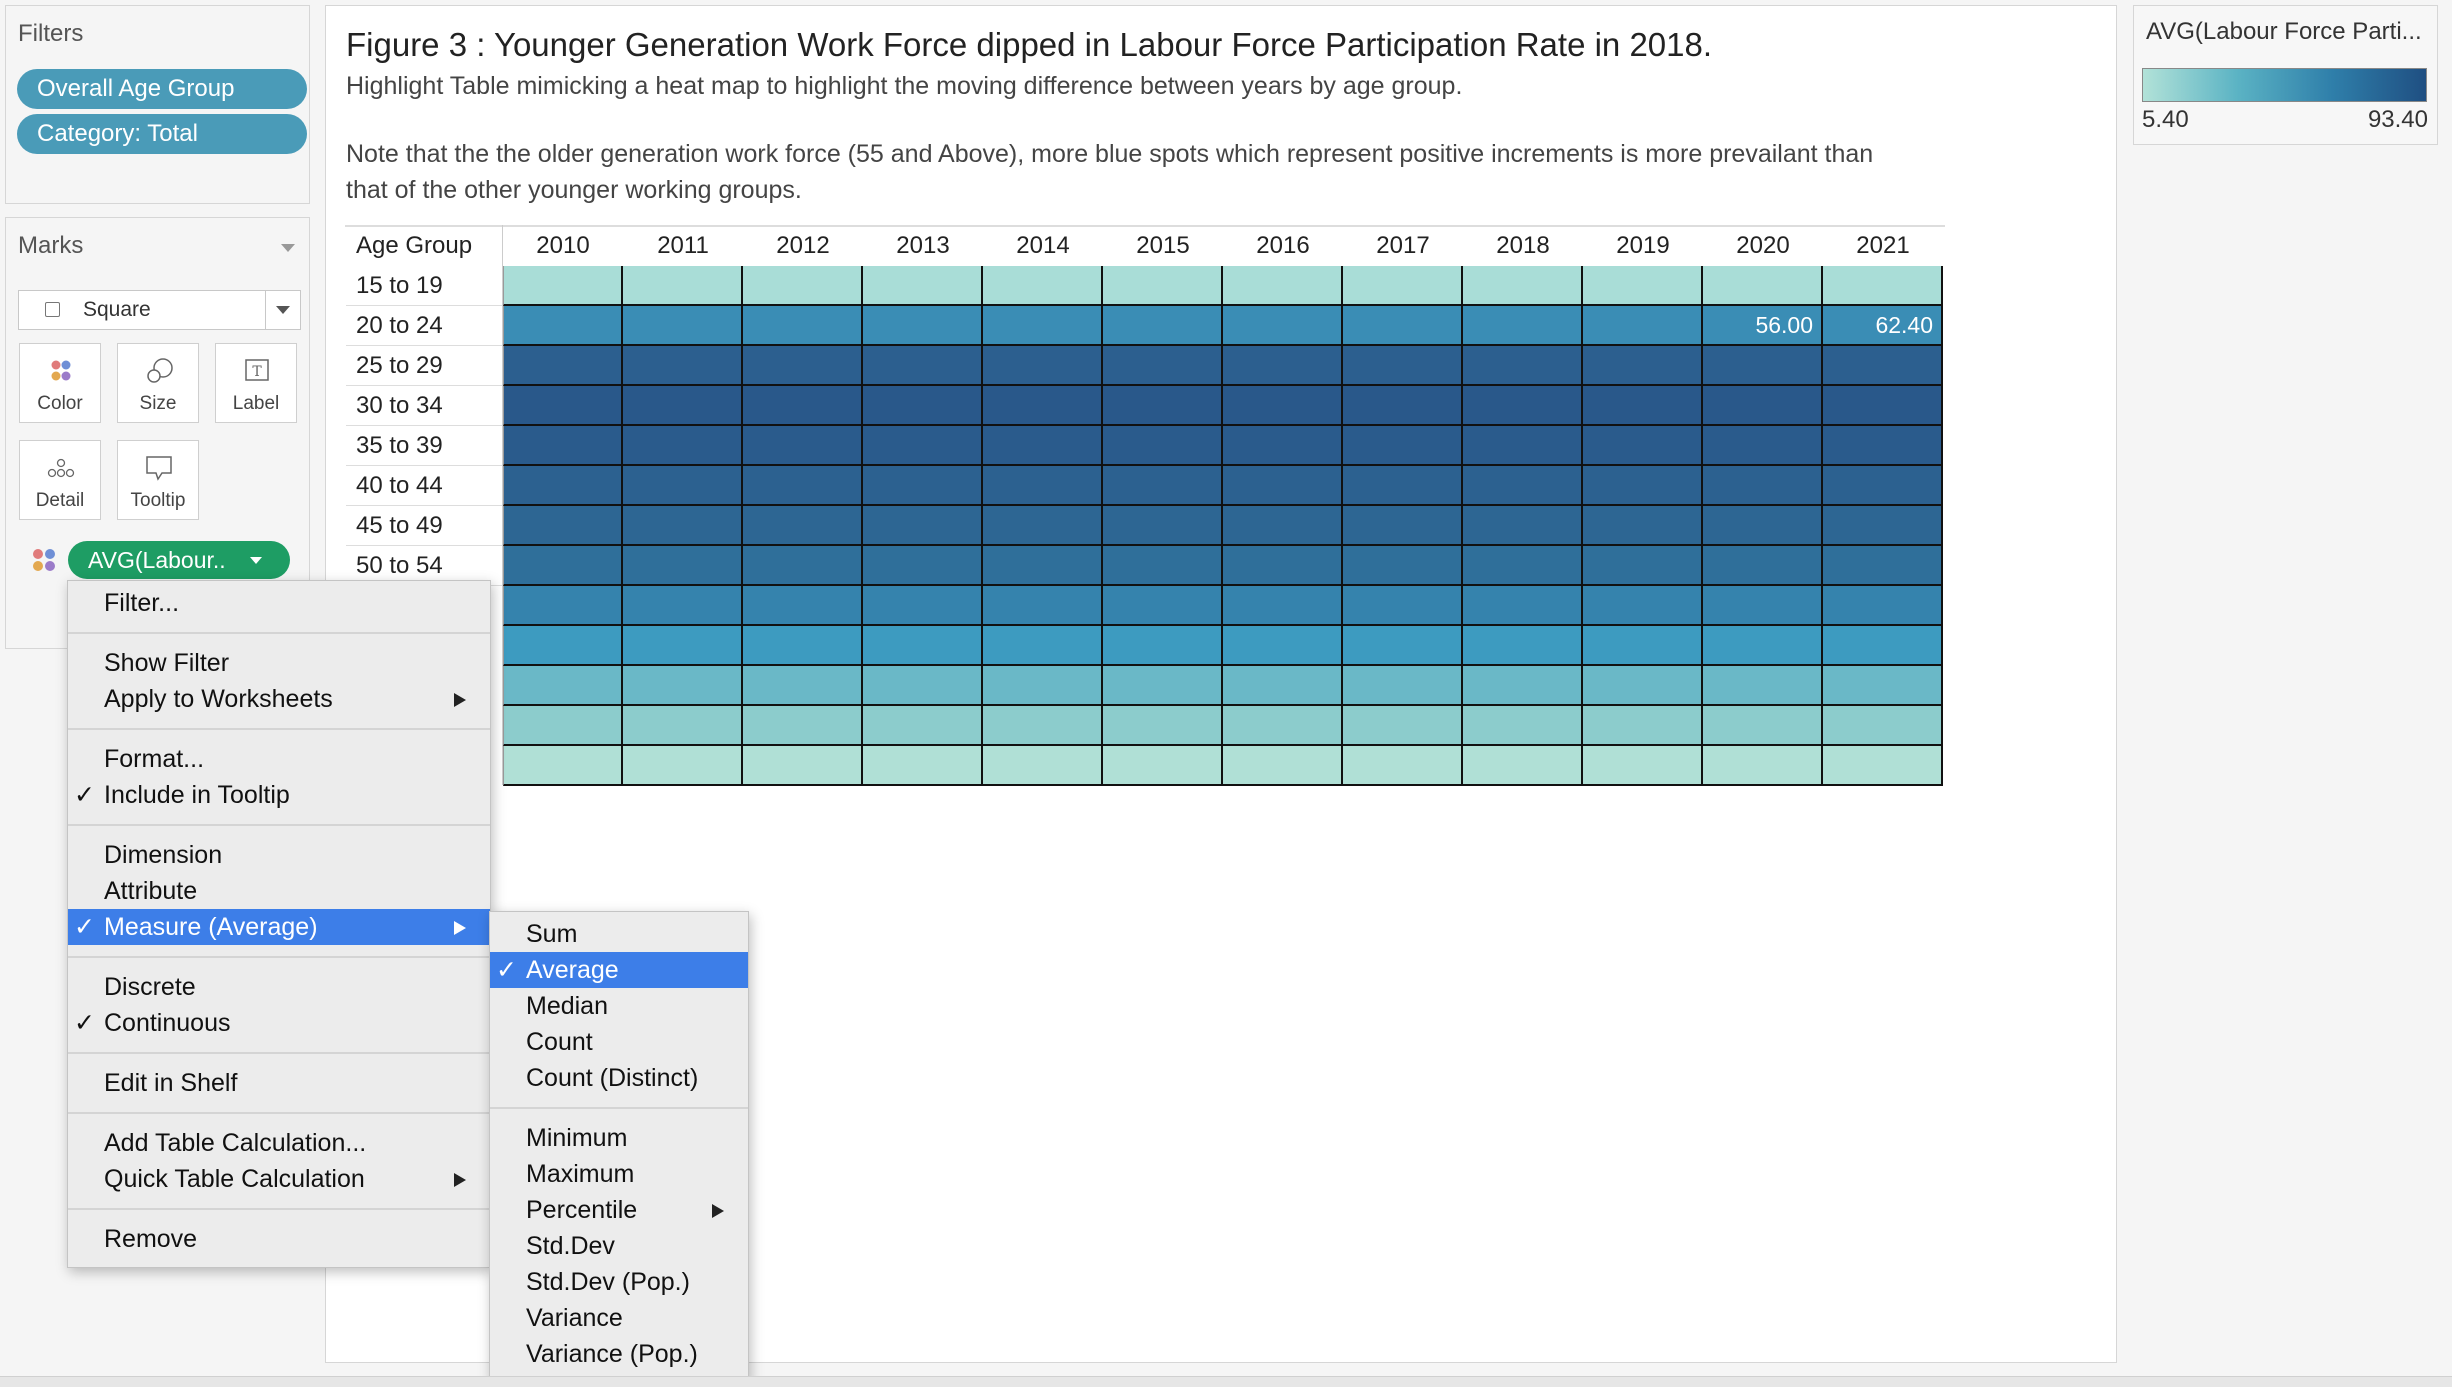 The height and width of the screenshot is (1387, 2452). Describe the element at coordinates (60, 383) in the screenshot. I see `color-button: Color` at that location.